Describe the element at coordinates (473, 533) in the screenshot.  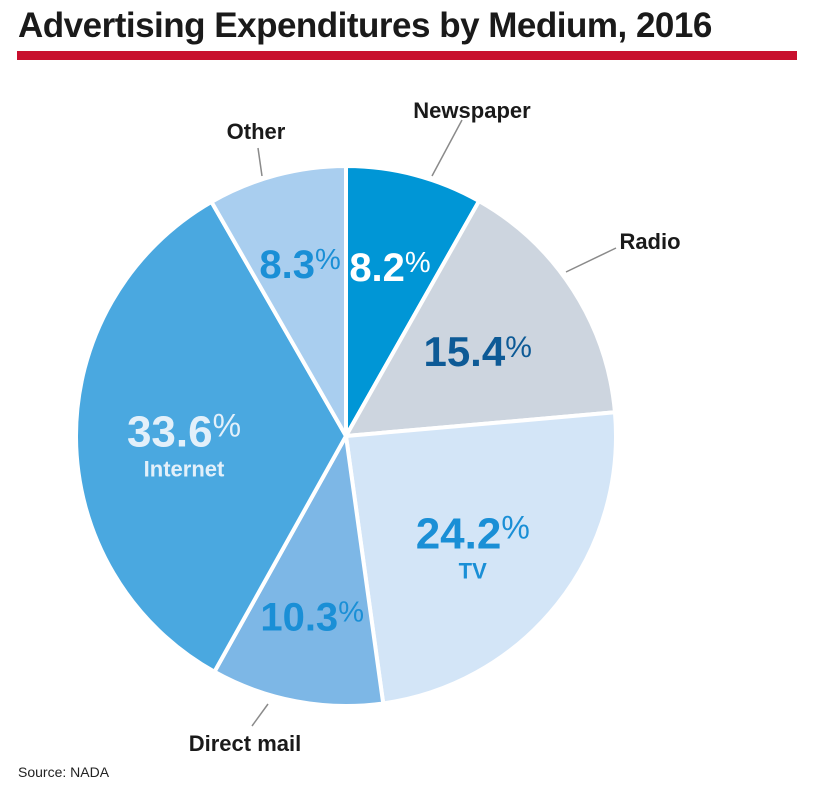
I see `value-label-tv: 24.2%` at that location.